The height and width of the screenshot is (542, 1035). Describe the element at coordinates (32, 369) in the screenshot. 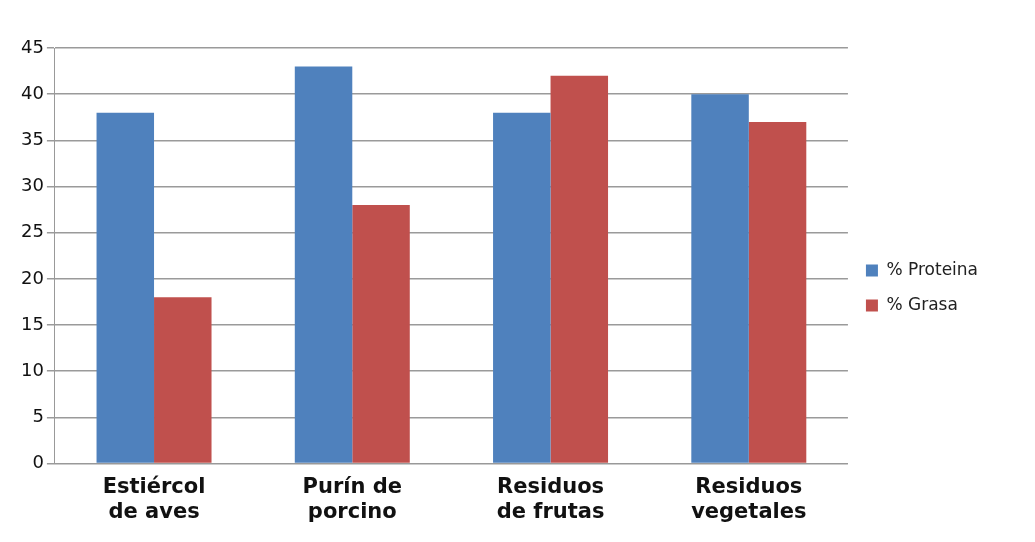

I see `y-tick-label: 10` at that location.